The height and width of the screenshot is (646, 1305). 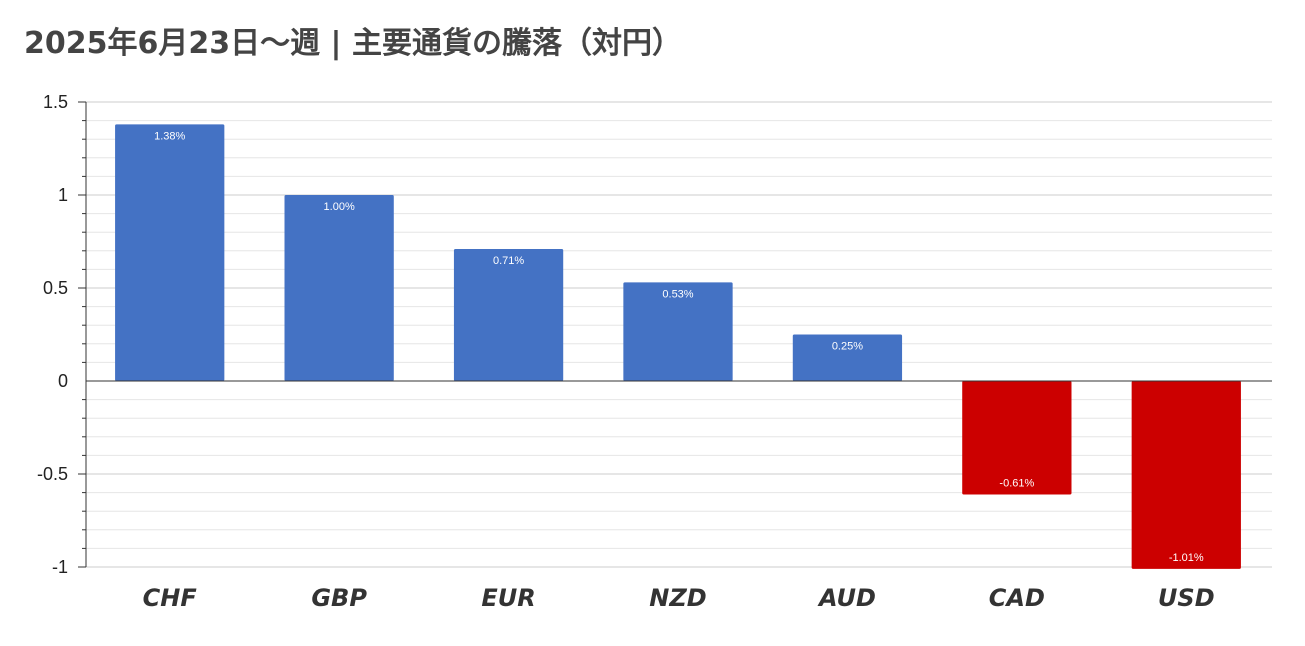 What do you see at coordinates (678, 331) in the screenshot?
I see `bar-nzd` at bounding box center [678, 331].